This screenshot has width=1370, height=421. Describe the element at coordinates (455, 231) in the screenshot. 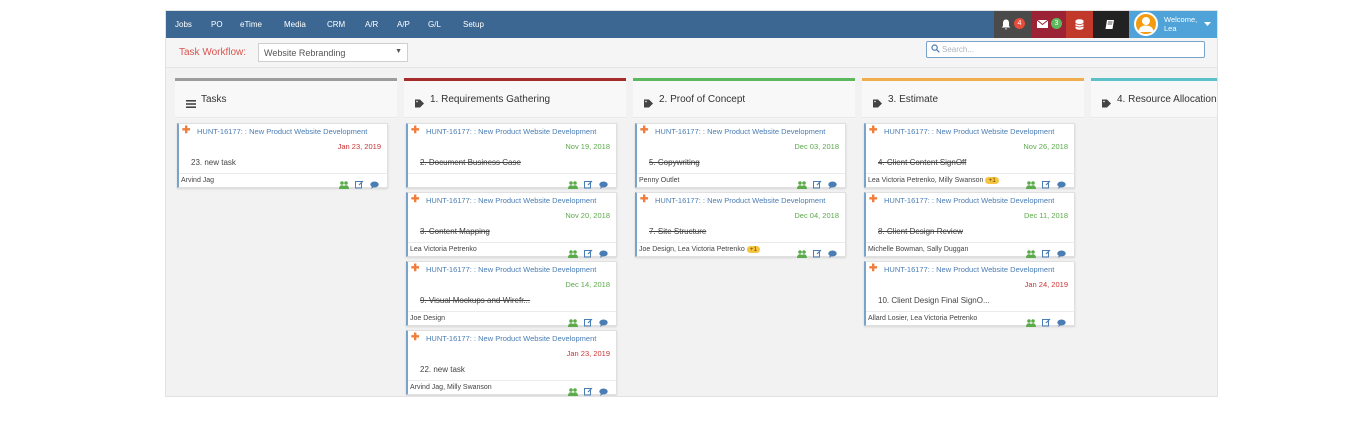

I see `task-name: 3. Content Mapping` at that location.